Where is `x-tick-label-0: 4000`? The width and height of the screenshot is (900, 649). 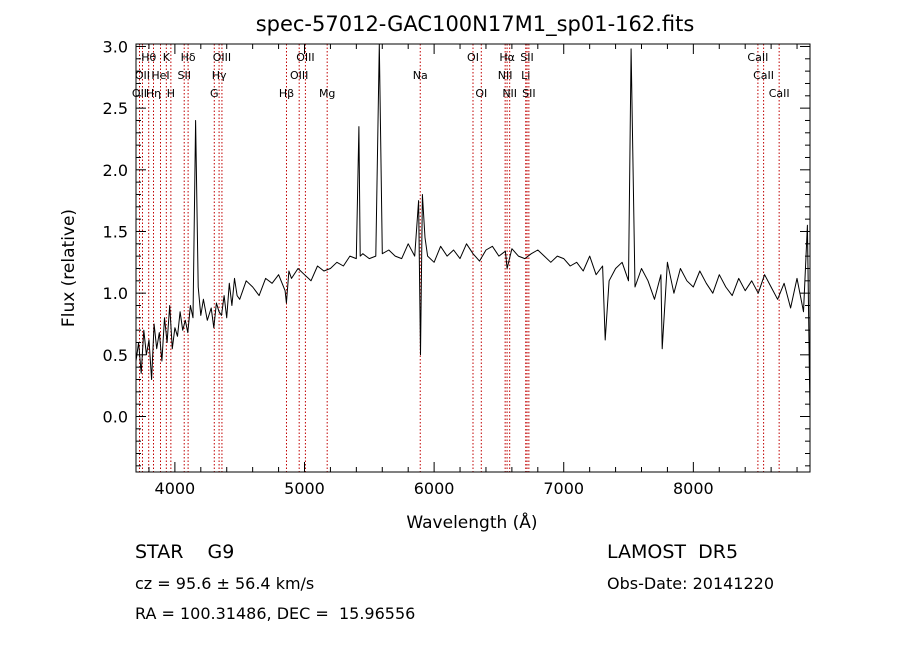
x-tick-label-0: 4000 is located at coordinates (175, 488).